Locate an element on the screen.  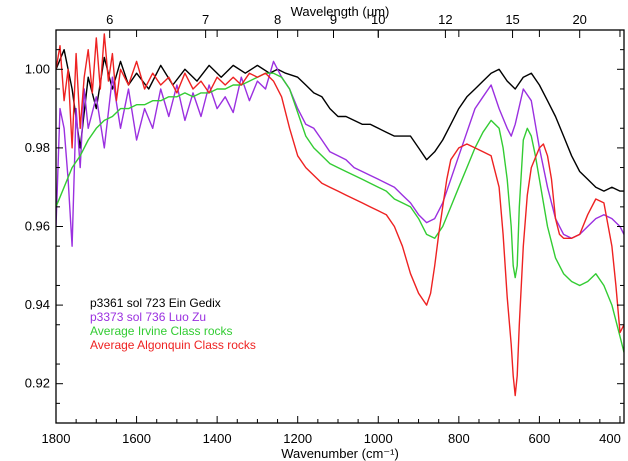
y-tick-label: 0.98 is located at coordinates (37, 147).